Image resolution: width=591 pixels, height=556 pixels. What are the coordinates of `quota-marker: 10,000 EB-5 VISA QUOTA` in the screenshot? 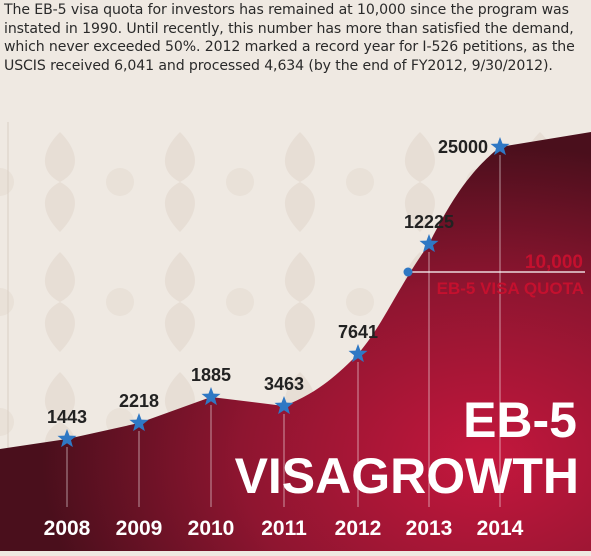 It's located at (494, 275).